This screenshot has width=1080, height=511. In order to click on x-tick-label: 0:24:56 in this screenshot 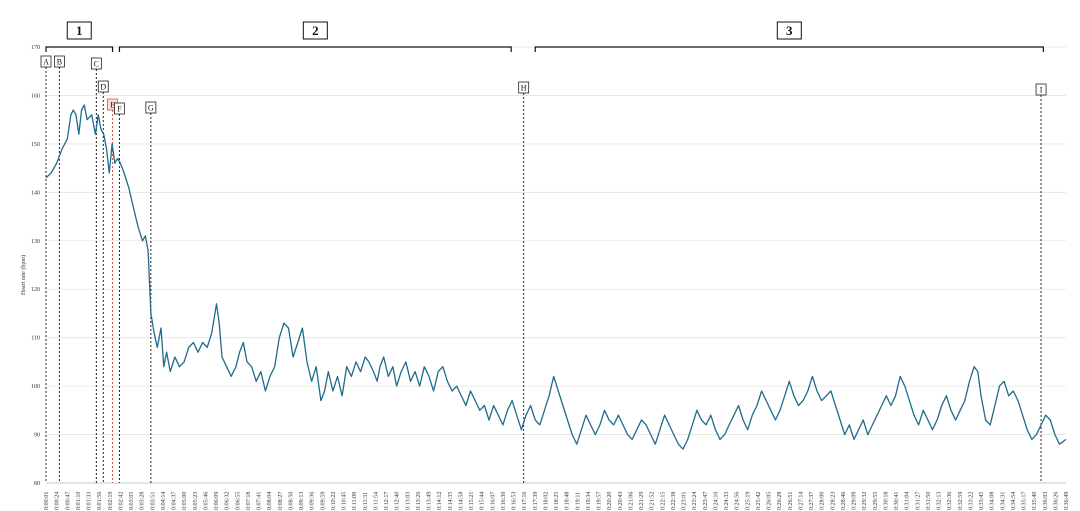, I will do `click(738, 501)`.